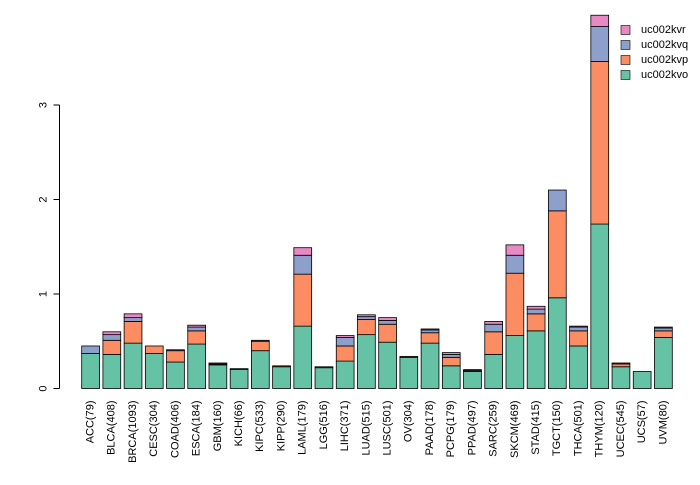 This screenshot has height=485, width=700. I want to click on legend-label-uc002kvp: uc002kvp, so click(664, 60).